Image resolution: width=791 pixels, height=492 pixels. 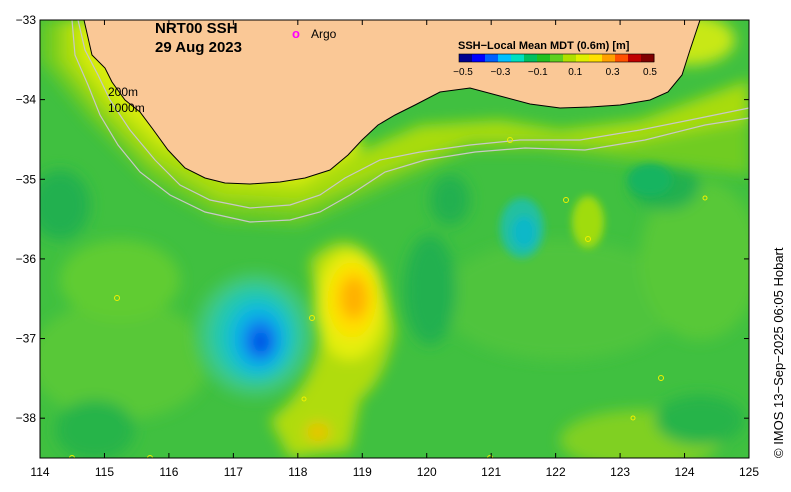 I want to click on x-tick-label: 123, so click(x=620, y=472).